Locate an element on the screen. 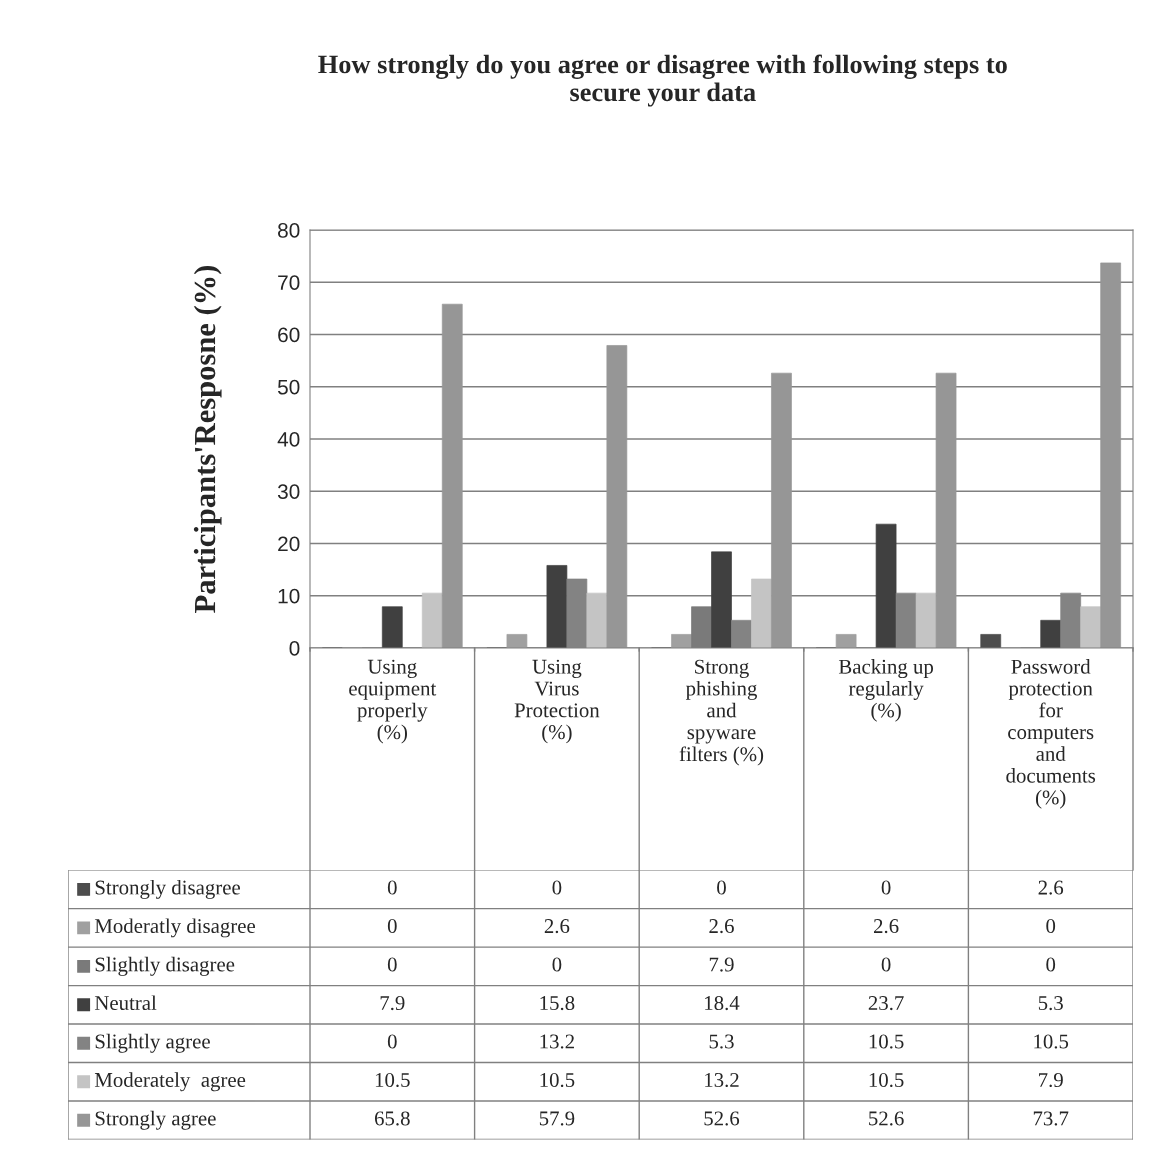  y-tick-label: 80 is located at coordinates (289, 230).